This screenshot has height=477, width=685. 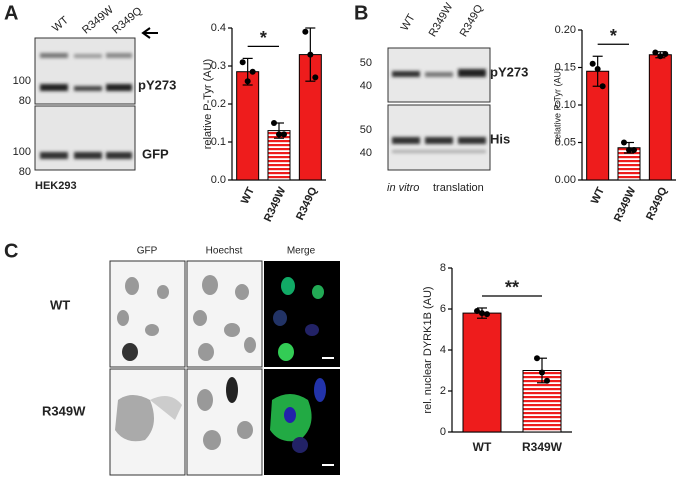 What do you see at coordinates (64, 410) in the screenshot?
I see `row-label: R349W` at bounding box center [64, 410].